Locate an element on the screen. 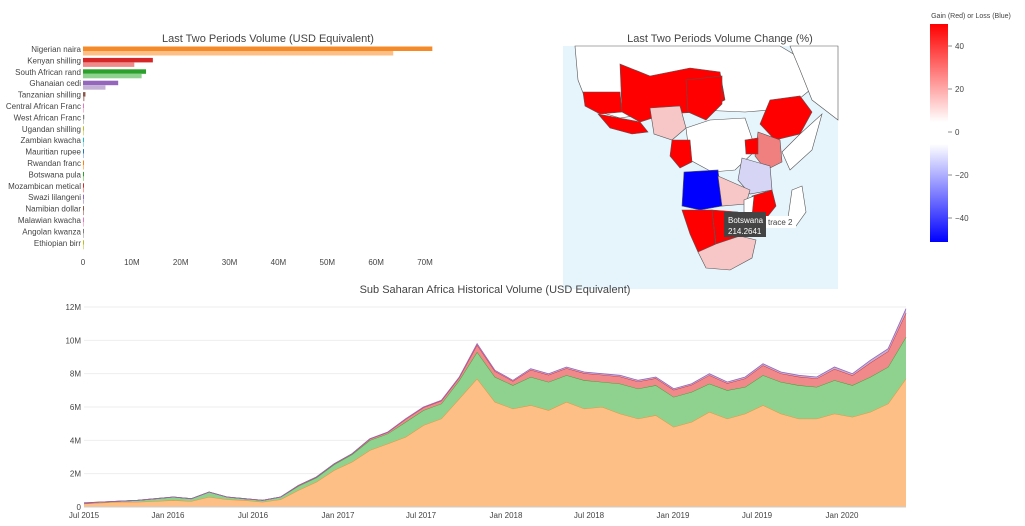  map-land is located at coordinates (706, 158).